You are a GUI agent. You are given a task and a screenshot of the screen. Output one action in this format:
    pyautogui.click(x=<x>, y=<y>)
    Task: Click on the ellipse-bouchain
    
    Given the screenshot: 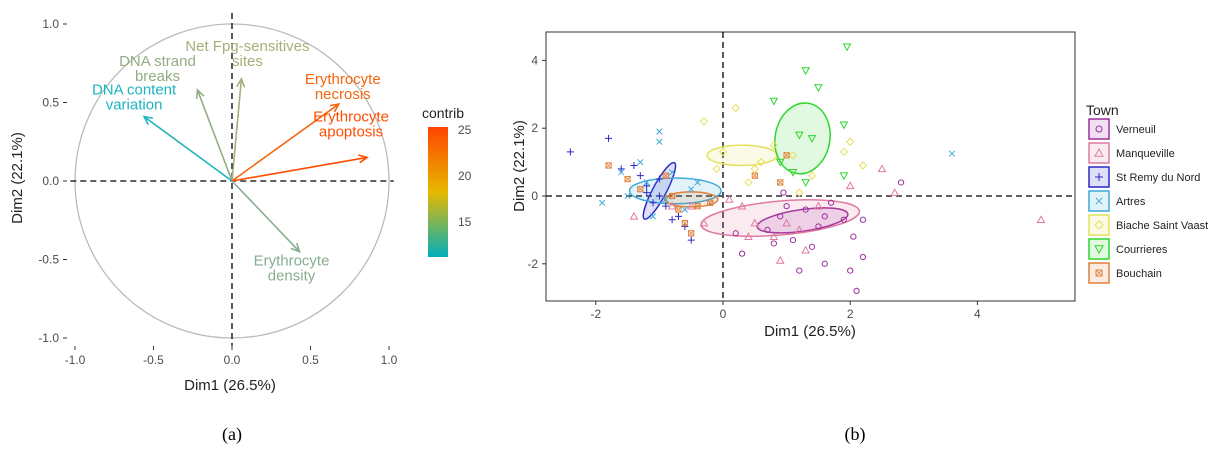 What is the action you would take?
    pyautogui.click(x=691, y=199)
    